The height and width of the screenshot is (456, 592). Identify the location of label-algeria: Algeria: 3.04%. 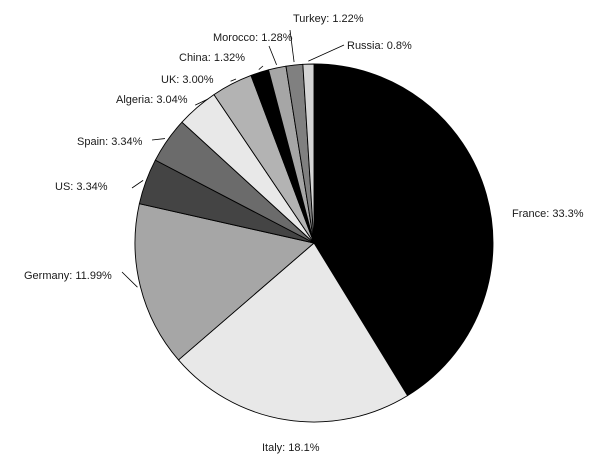
(152, 100).